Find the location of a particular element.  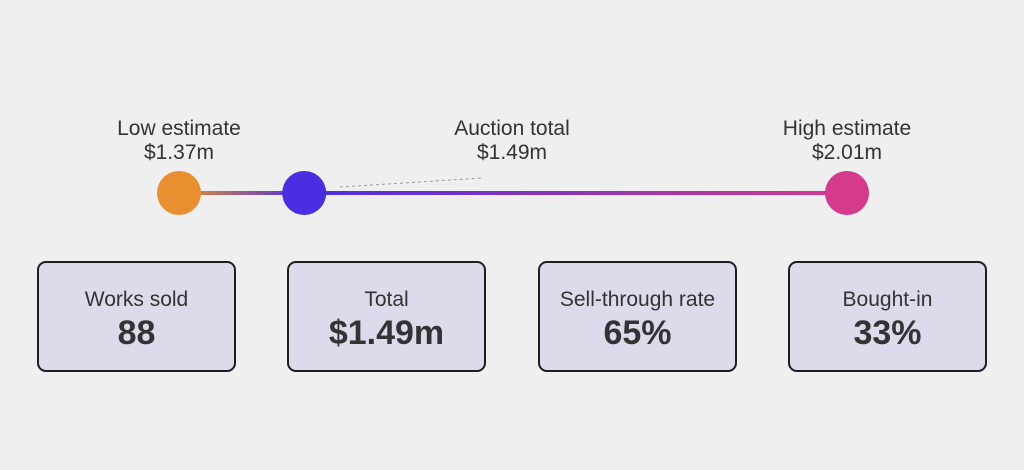

stat-label: Sell-through rate is located at coordinates (637, 299).